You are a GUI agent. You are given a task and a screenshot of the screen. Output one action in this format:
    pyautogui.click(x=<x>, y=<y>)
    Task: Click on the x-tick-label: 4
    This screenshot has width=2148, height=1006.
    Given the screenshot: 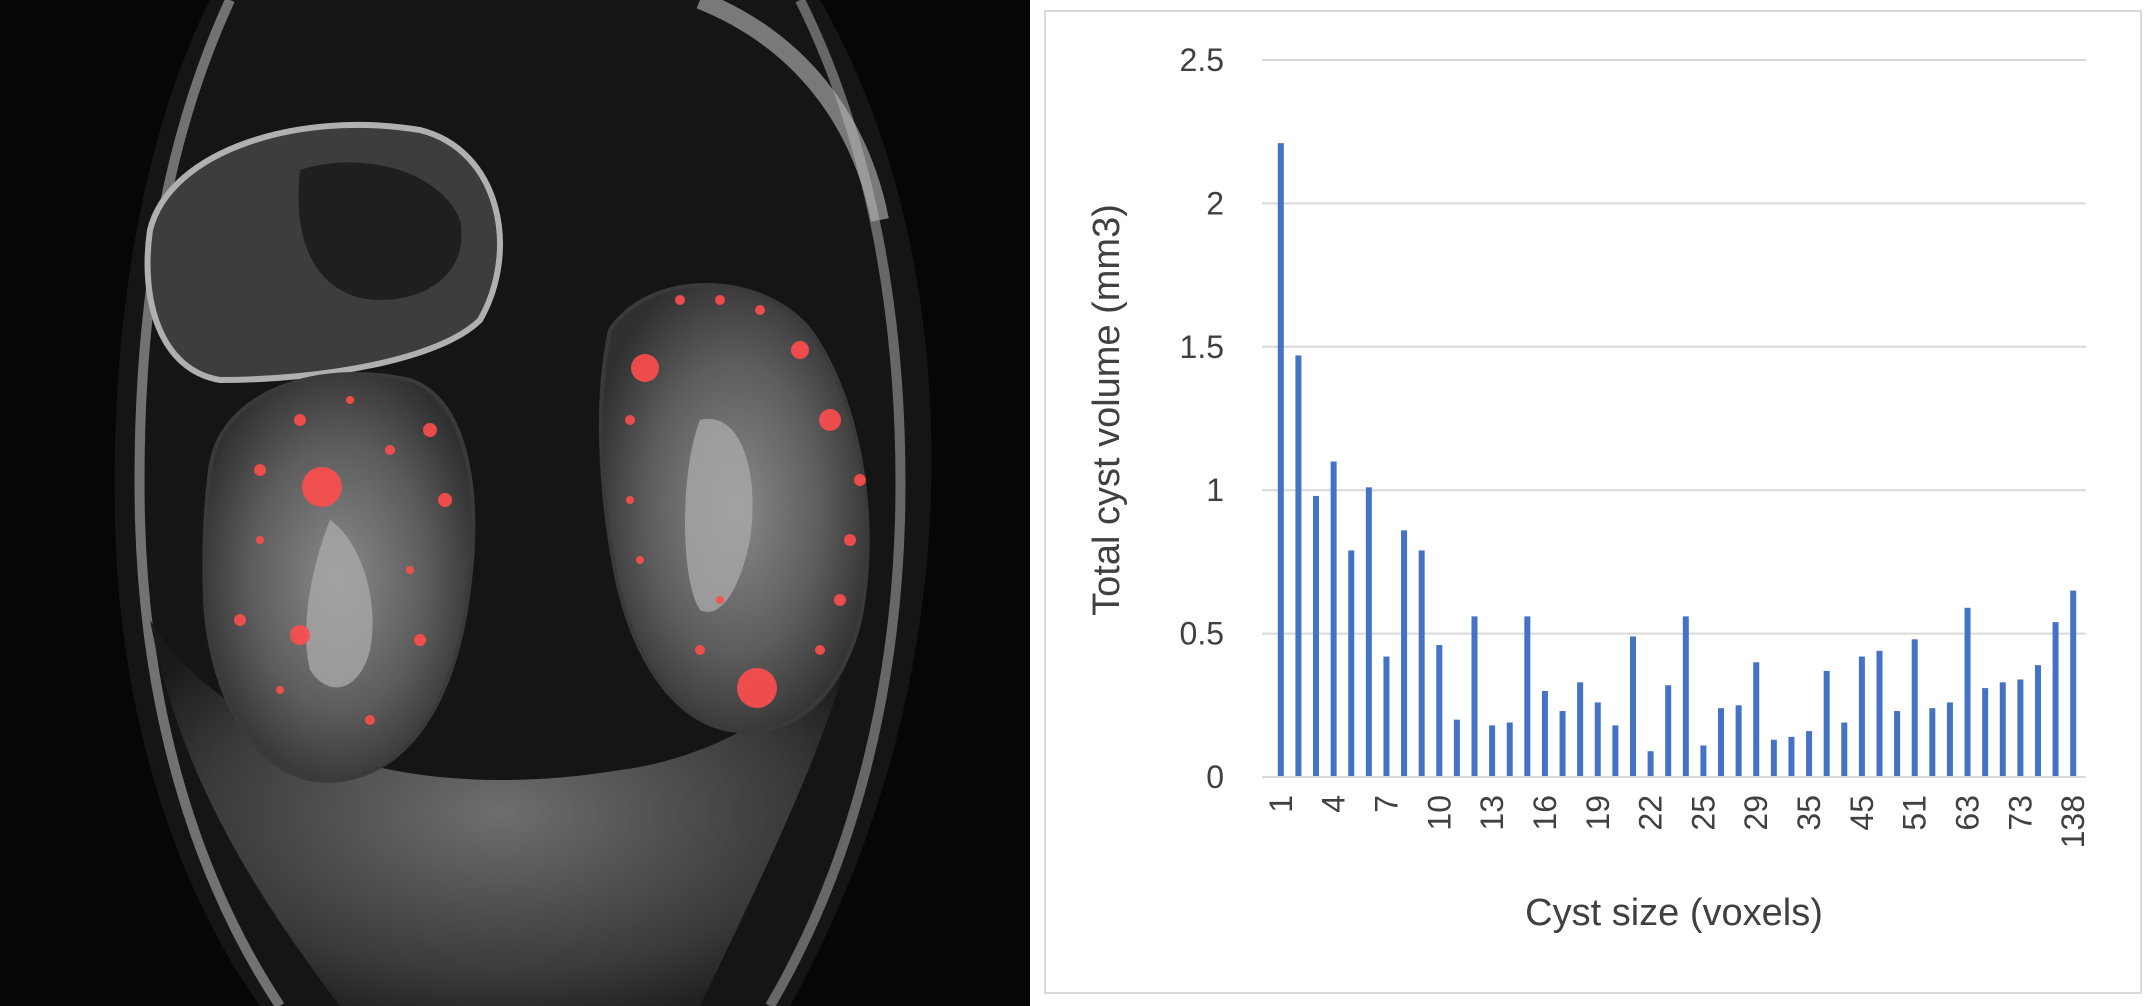 What is the action you would take?
    pyautogui.click(x=1334, y=804)
    